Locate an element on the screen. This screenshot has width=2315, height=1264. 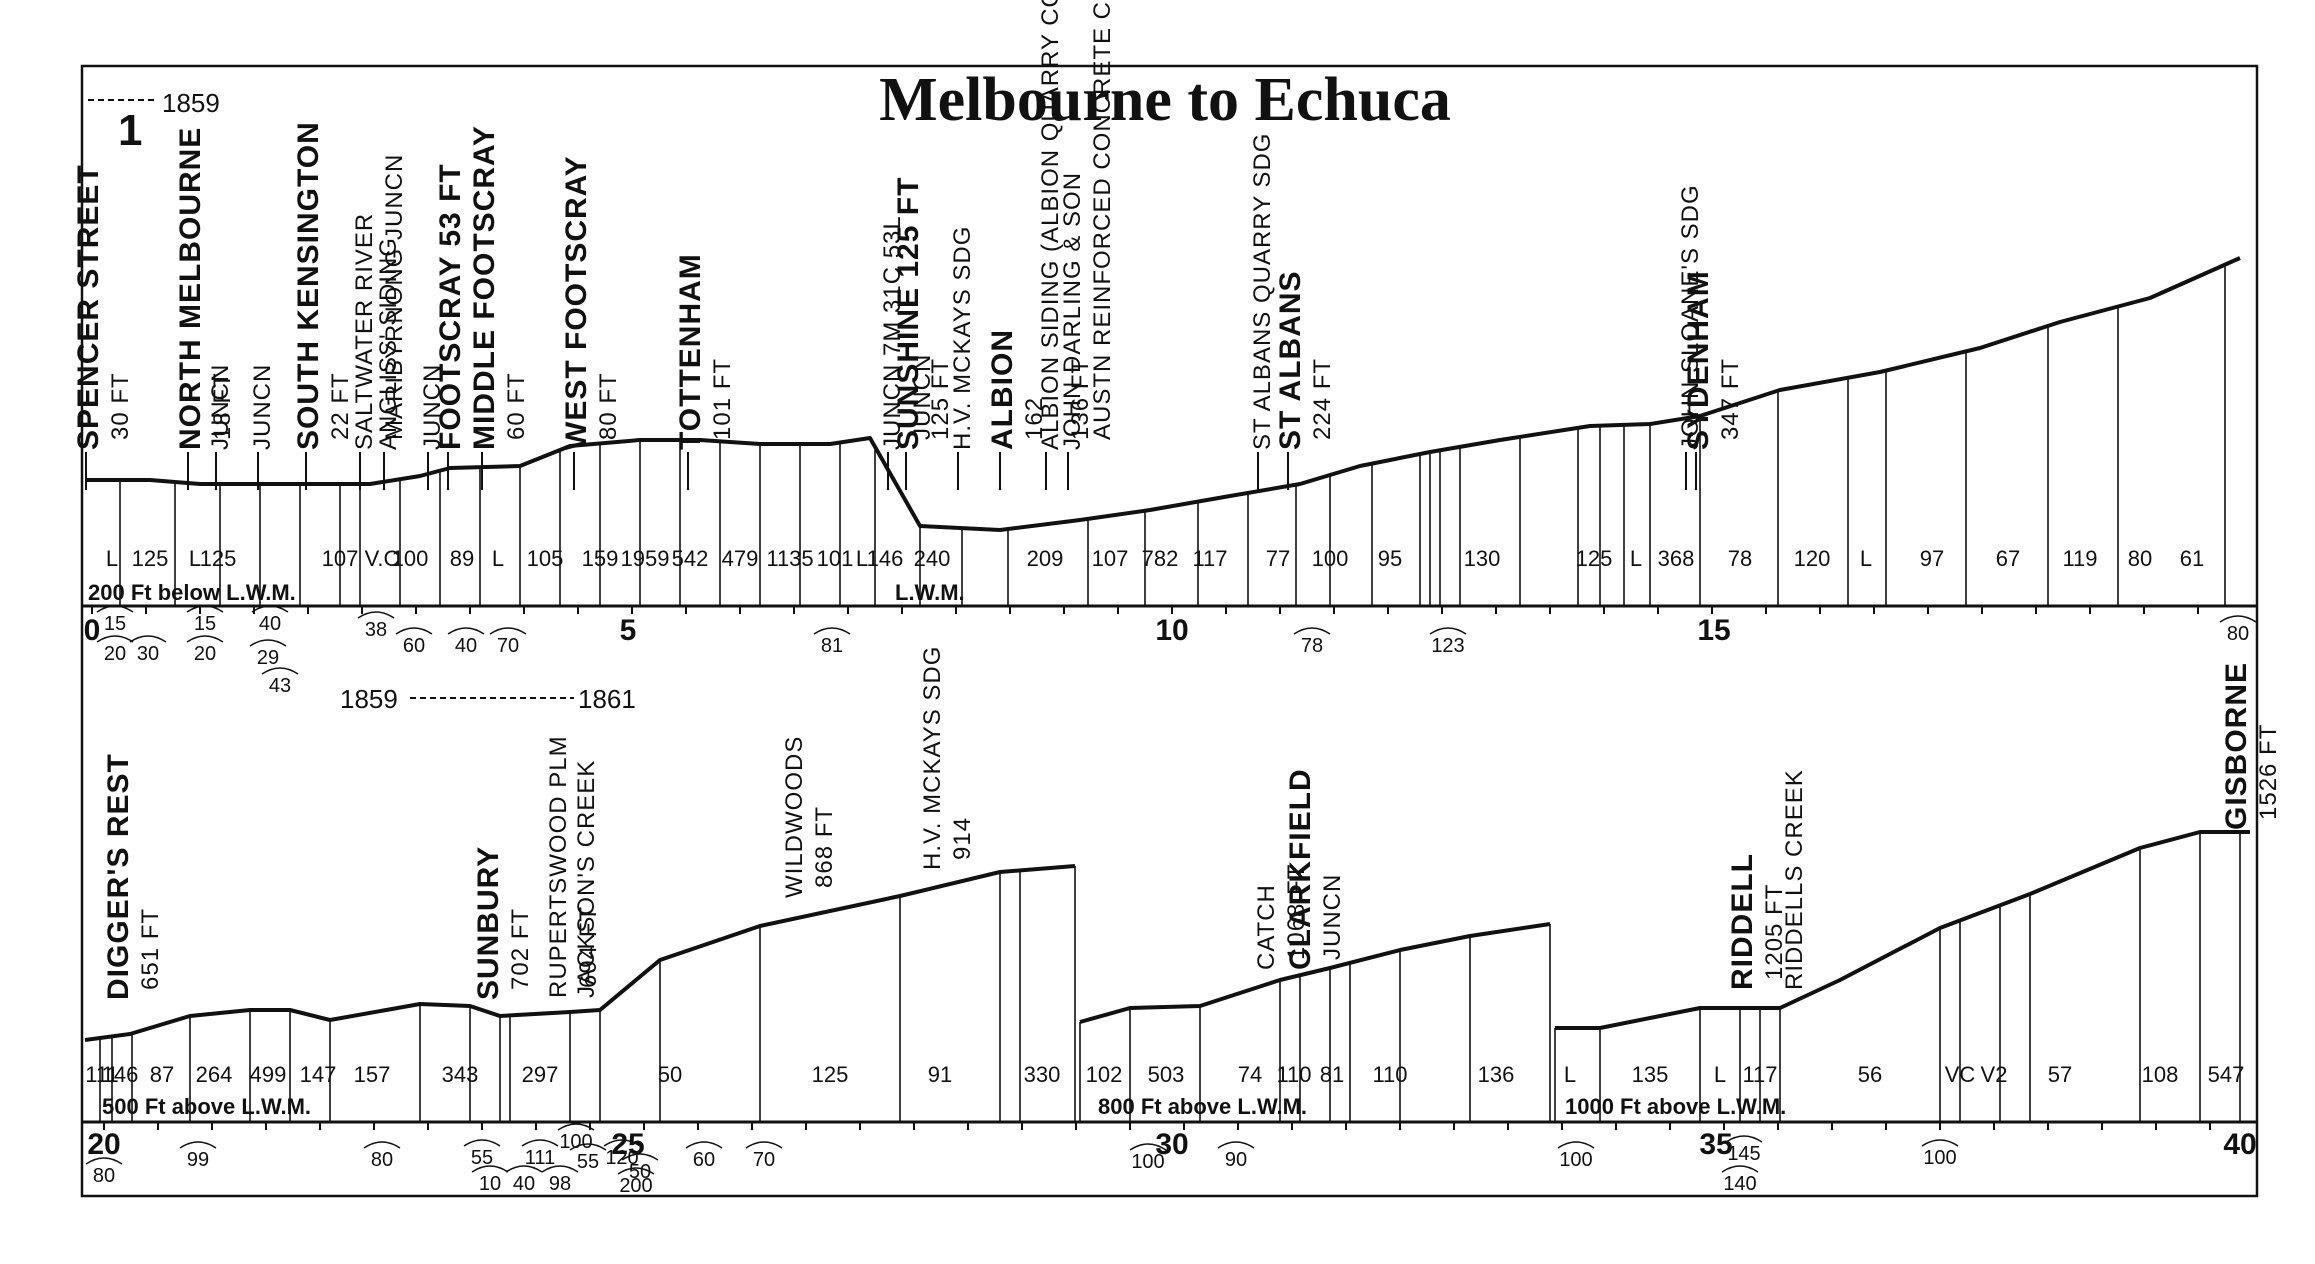
bottom-gradient-value: 146 is located at coordinates (120, 1074).